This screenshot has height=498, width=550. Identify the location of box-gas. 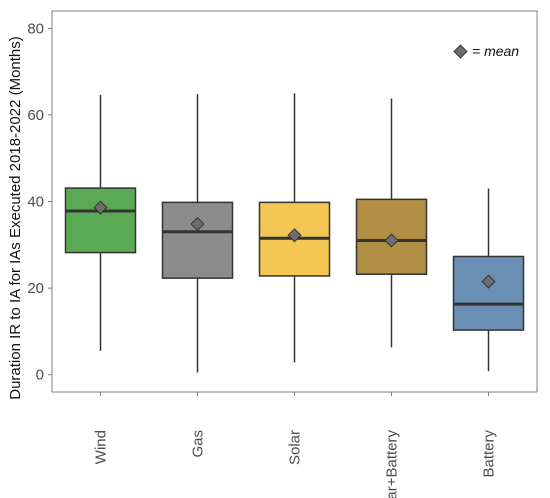
(197, 233).